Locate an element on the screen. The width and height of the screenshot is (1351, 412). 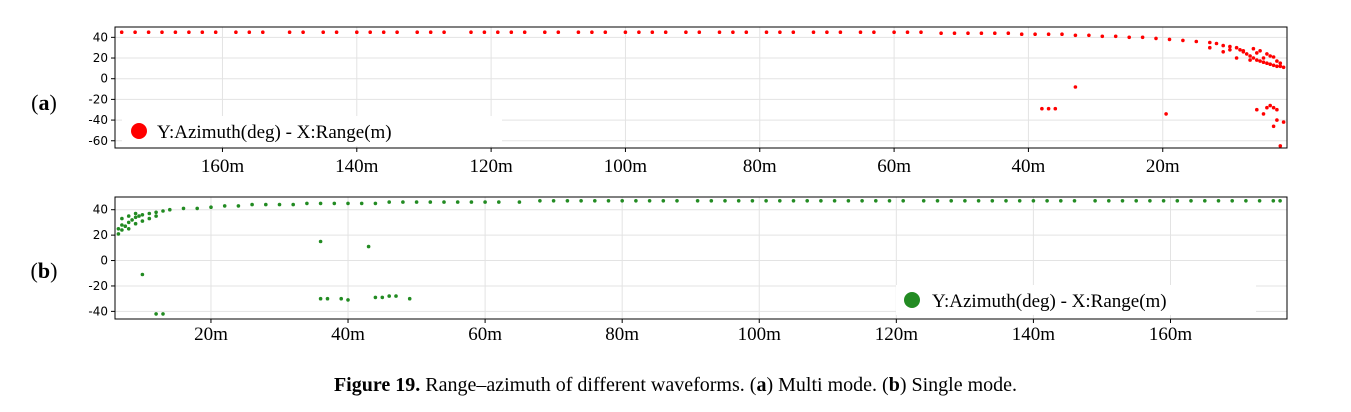
x-tick-label: 60m is located at coordinates (894, 166).